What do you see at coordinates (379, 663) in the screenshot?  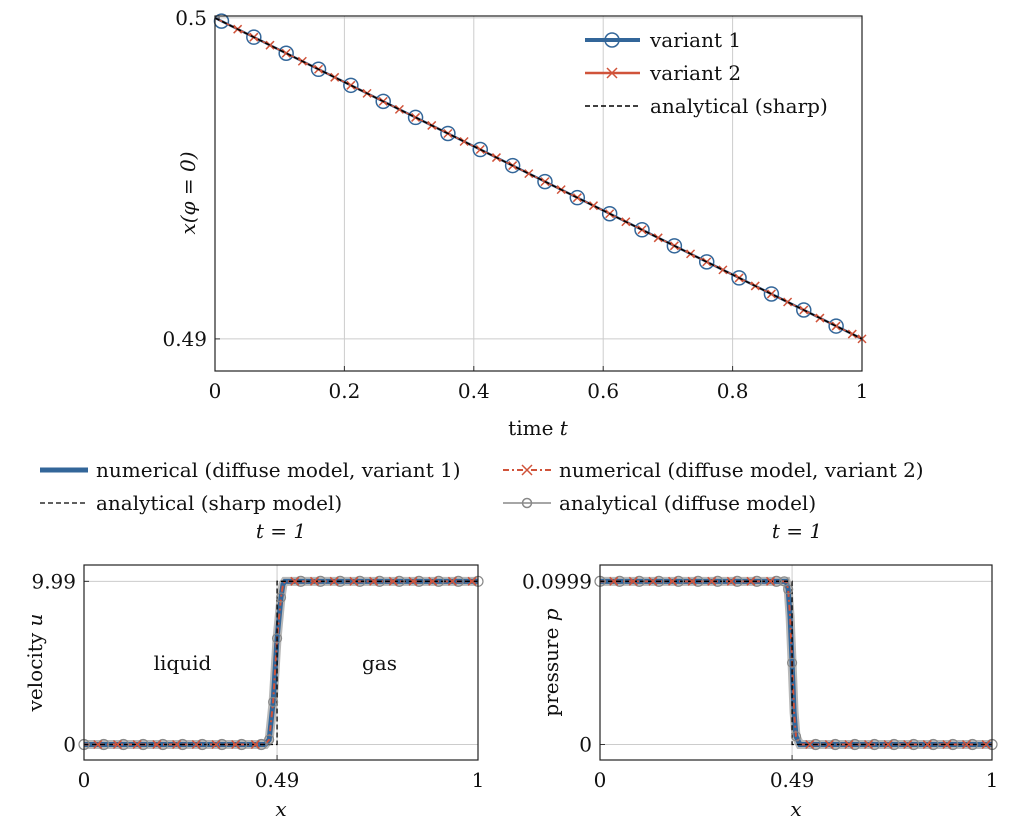 I see `annotation-label: gas` at bounding box center [379, 663].